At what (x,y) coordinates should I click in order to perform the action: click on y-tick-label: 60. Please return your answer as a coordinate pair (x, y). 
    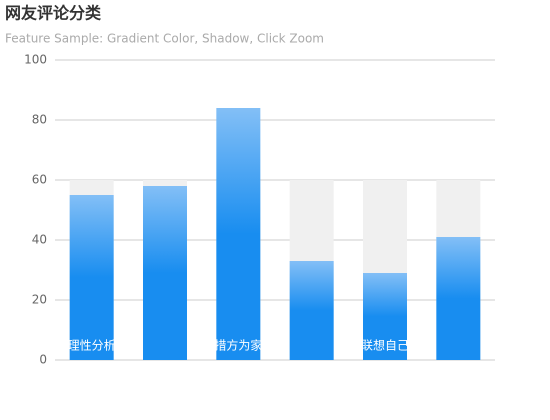
    Looking at the image, I should click on (39, 180).